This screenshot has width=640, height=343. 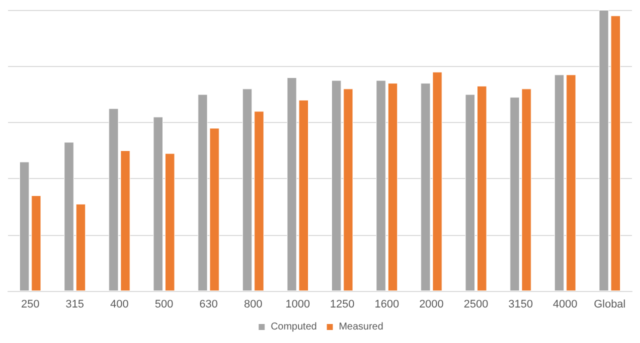 I want to click on x-tick-label: 800, so click(x=253, y=304).